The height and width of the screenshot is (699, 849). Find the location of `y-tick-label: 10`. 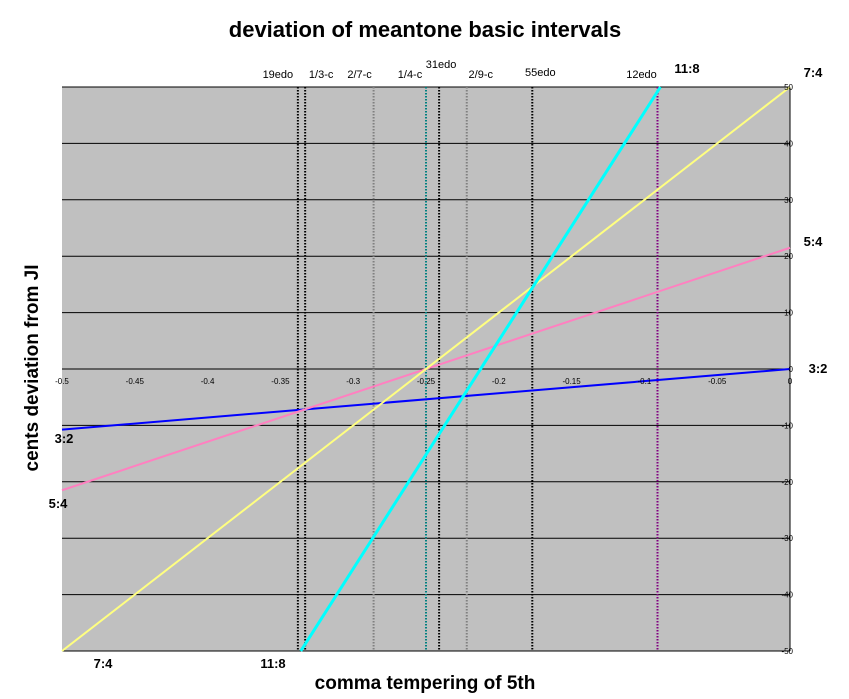

y-tick-label: 10 is located at coordinates (788, 313).